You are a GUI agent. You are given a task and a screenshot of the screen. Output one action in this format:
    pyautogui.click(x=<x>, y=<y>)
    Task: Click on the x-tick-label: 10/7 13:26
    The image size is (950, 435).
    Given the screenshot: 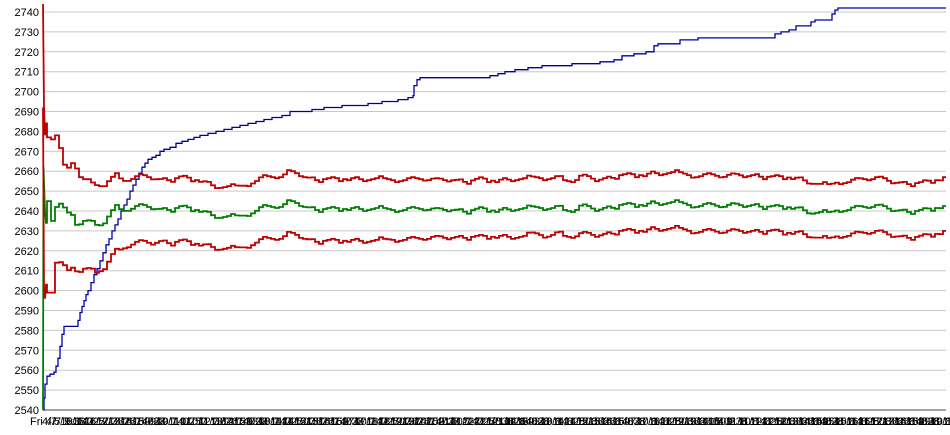 What is the action you would take?
    pyautogui.click(x=212, y=422)
    